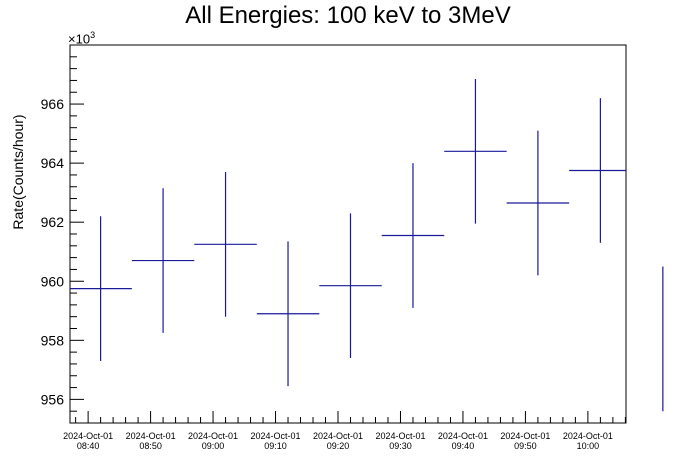 Image resolution: width=696 pixels, height=472 pixels. Describe the element at coordinates (53, 104) in the screenshot. I see `y-tick-label: 966` at that location.